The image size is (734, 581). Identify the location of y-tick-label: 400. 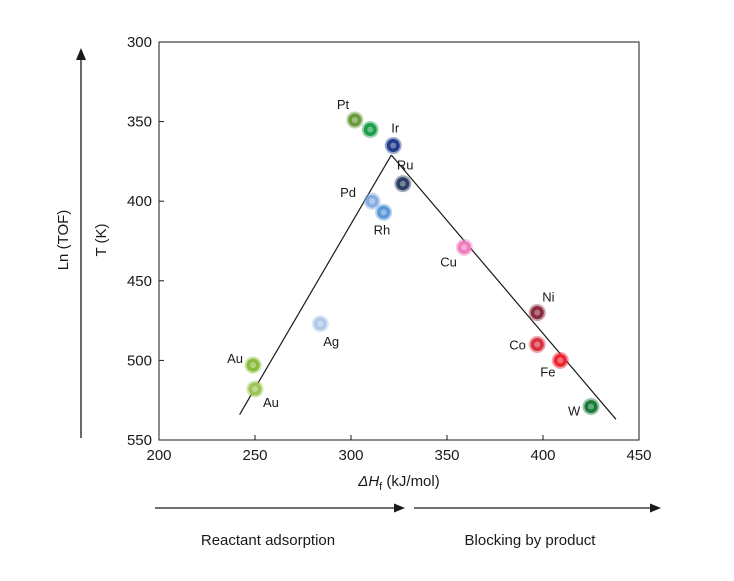
(139, 201).